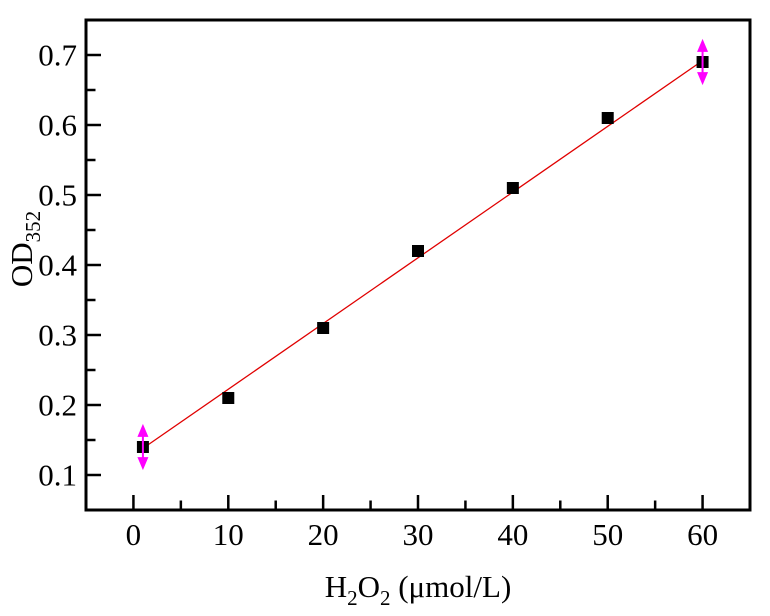 This screenshot has width=770, height=616. I want to click on y-axis-label: OD352, so click(24, 249).